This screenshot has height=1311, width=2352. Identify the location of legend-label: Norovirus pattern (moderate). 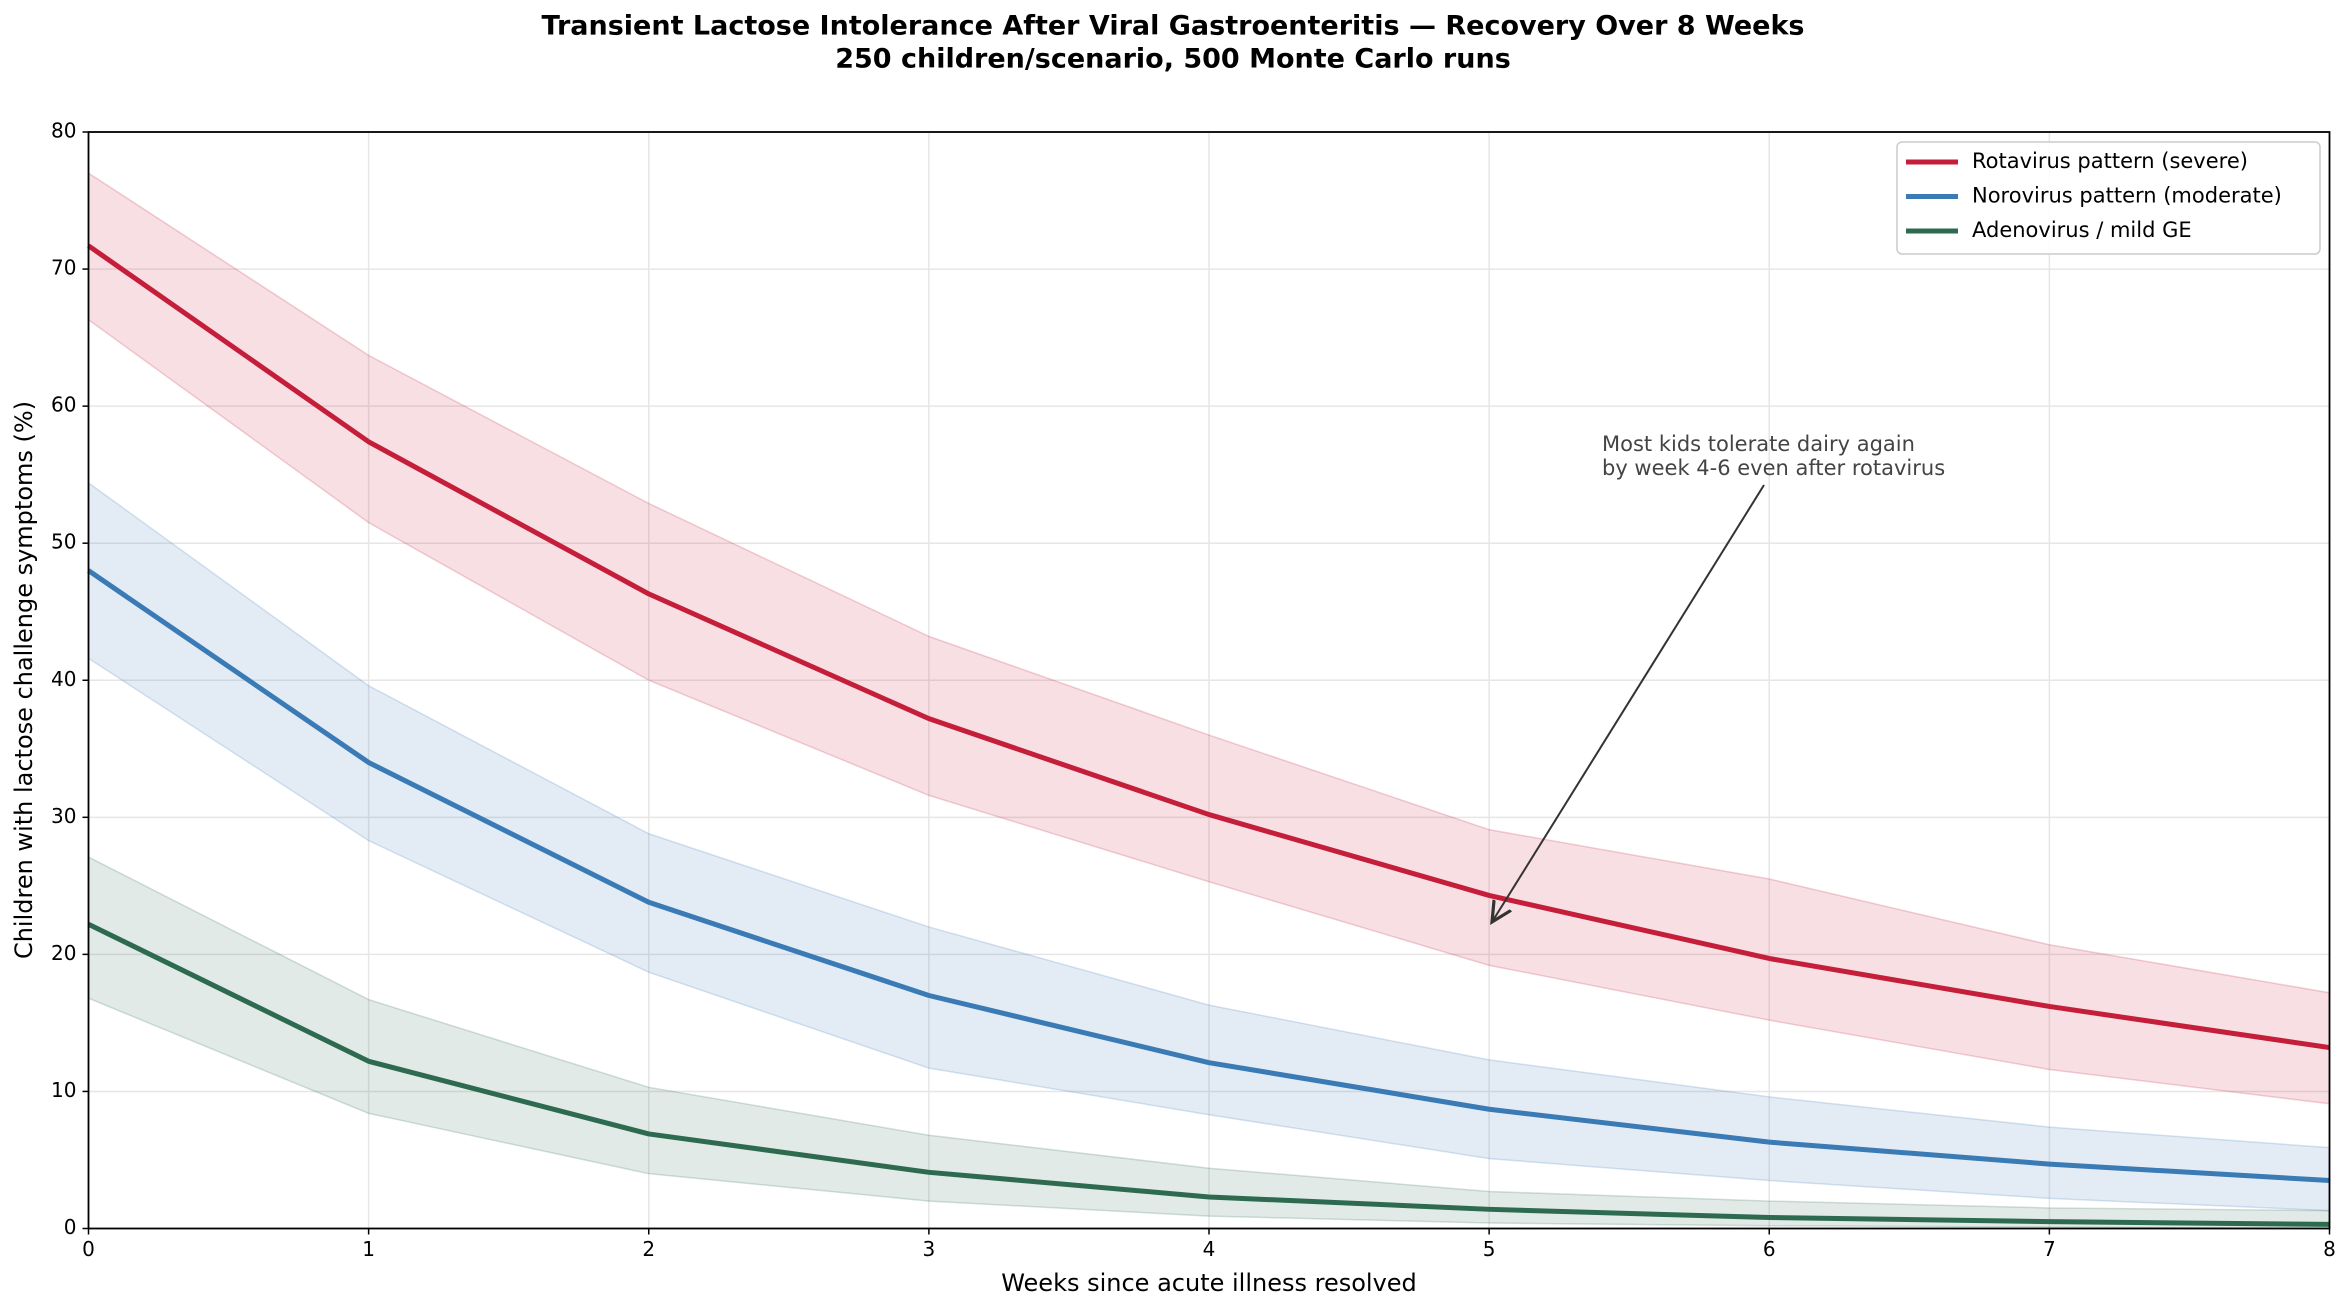
(2127, 196).